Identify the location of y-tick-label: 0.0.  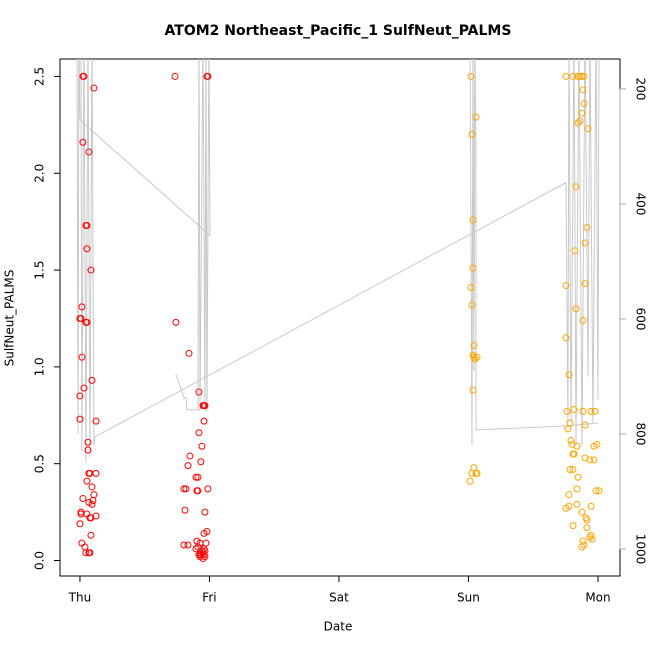
(40, 560).